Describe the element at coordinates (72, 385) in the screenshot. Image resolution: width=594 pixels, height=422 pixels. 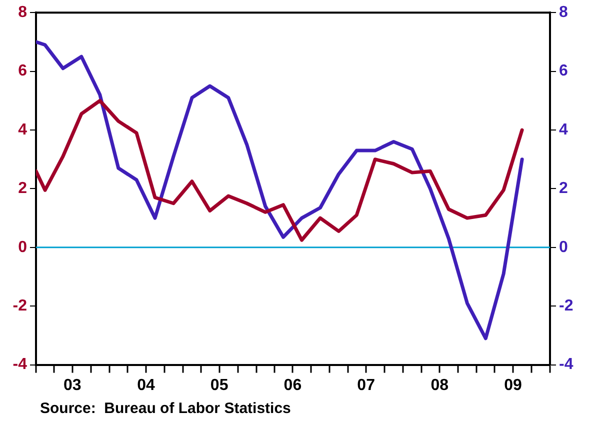
I see `x-tick-label: 03` at that location.